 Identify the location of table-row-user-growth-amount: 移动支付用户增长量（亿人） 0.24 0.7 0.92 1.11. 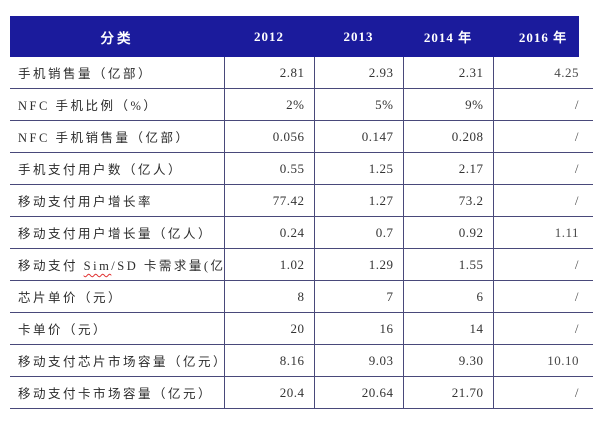
(301, 232).